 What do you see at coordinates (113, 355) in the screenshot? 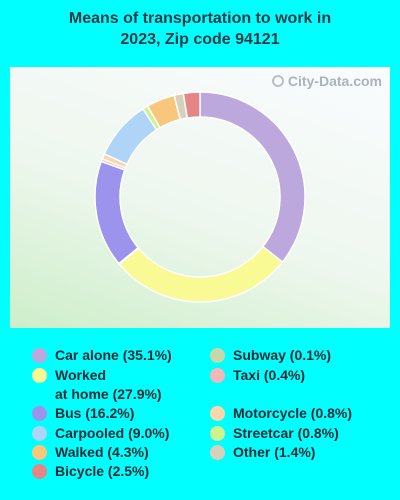
I see `legend-label: Car alone (35.1%)` at bounding box center [113, 355].